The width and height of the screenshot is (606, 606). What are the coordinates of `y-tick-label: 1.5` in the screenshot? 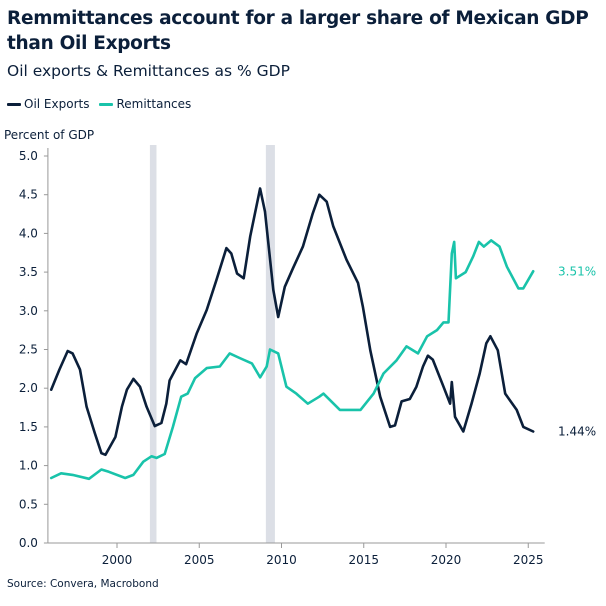 It's located at (28, 427).